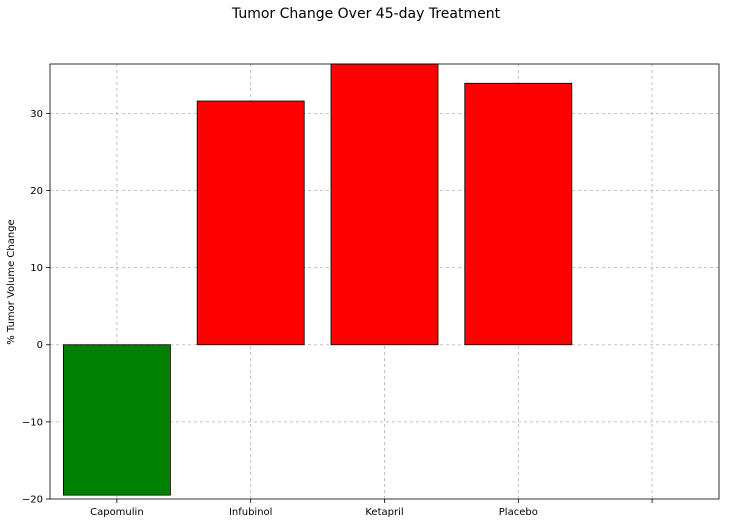  Describe the element at coordinates (36, 191) in the screenshot. I see `y-tick-label: 20` at that location.